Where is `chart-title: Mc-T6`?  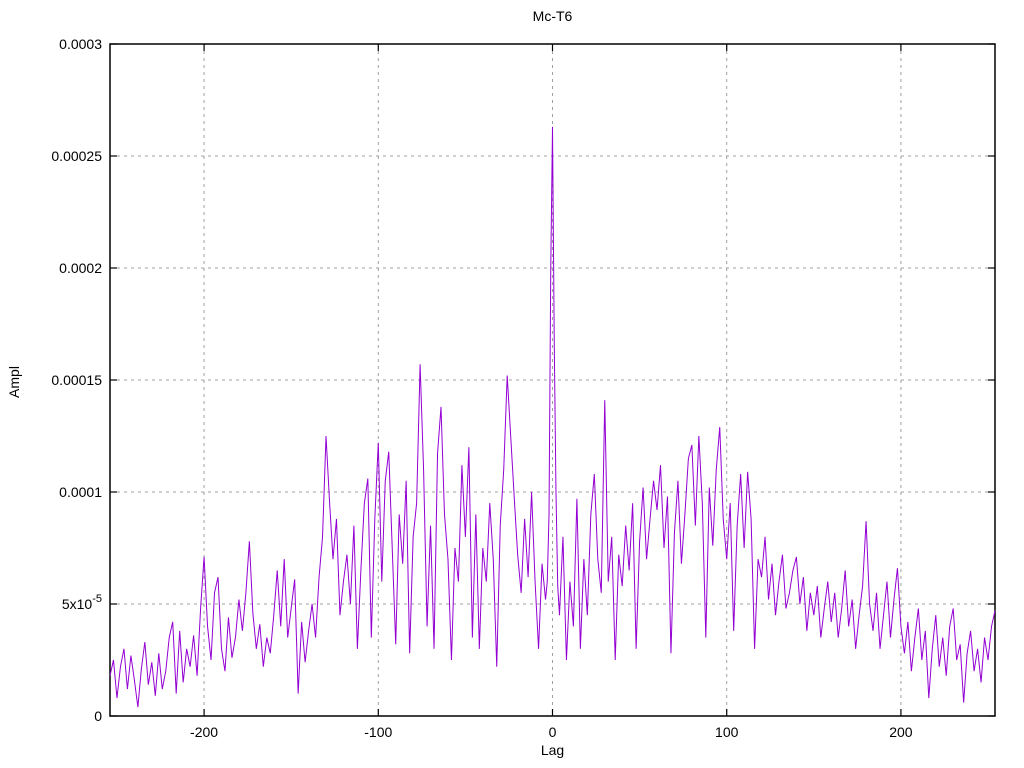 chart-title: Mc-T6 is located at coordinates (552, 16).